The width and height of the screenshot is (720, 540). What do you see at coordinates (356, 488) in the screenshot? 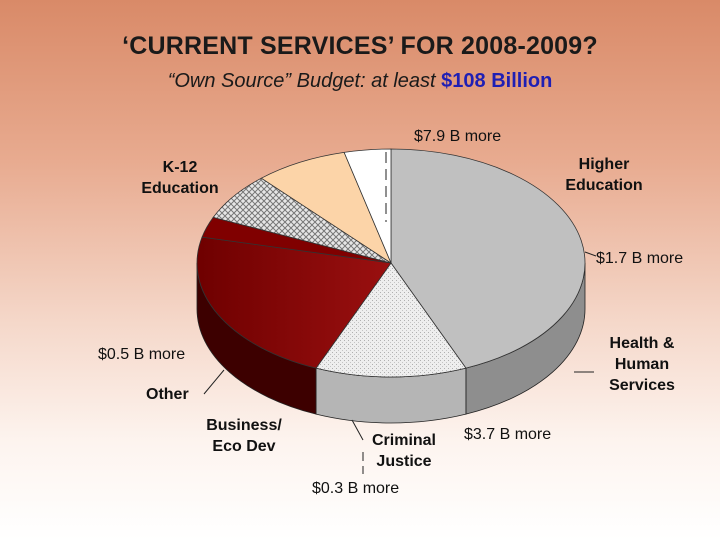
I see `note-criminal: $0.3 B more` at bounding box center [356, 488].